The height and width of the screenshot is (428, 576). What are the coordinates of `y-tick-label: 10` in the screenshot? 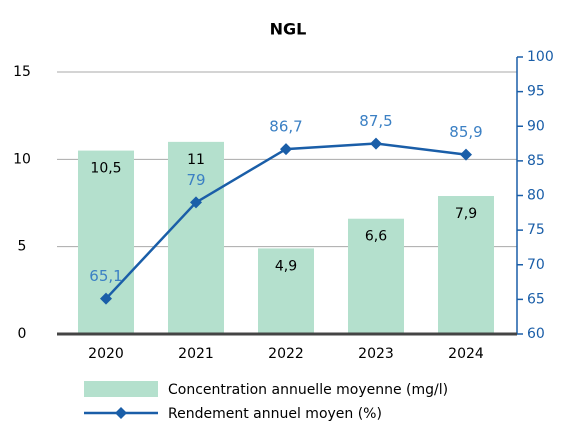 It's located at (22, 159).